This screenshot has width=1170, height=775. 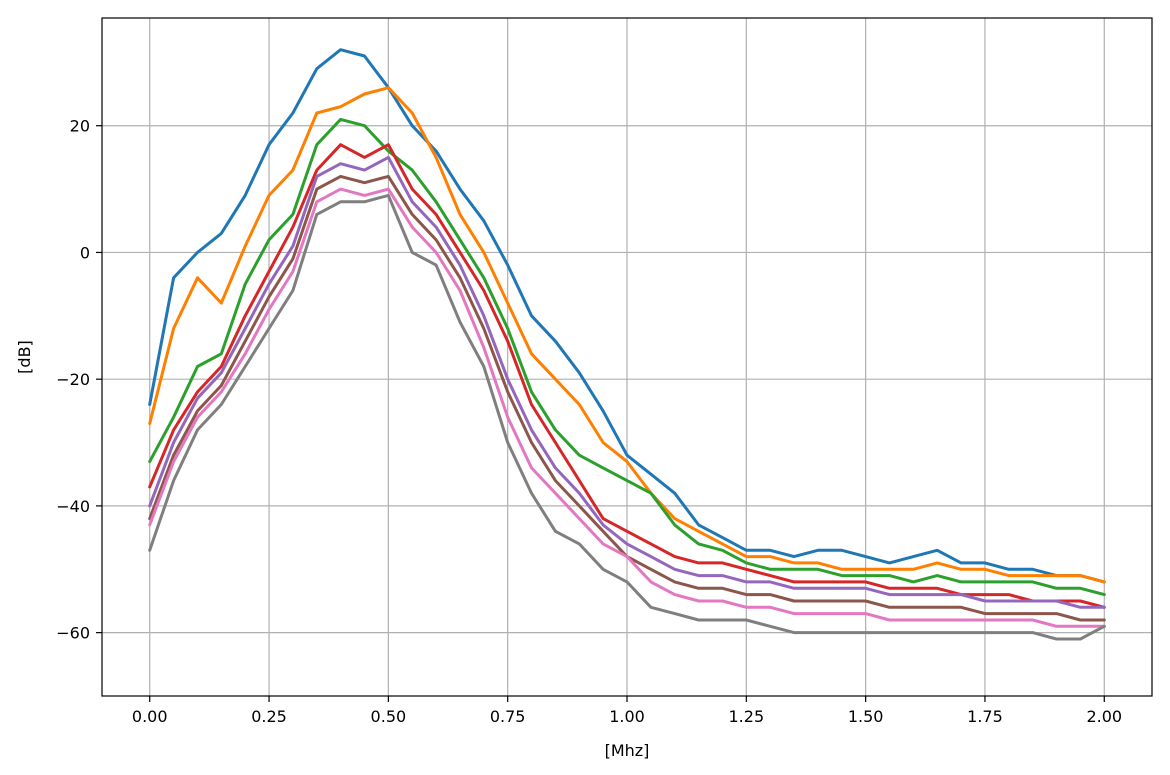 I want to click on x-tick-label: 0.25, so click(x=269, y=716).